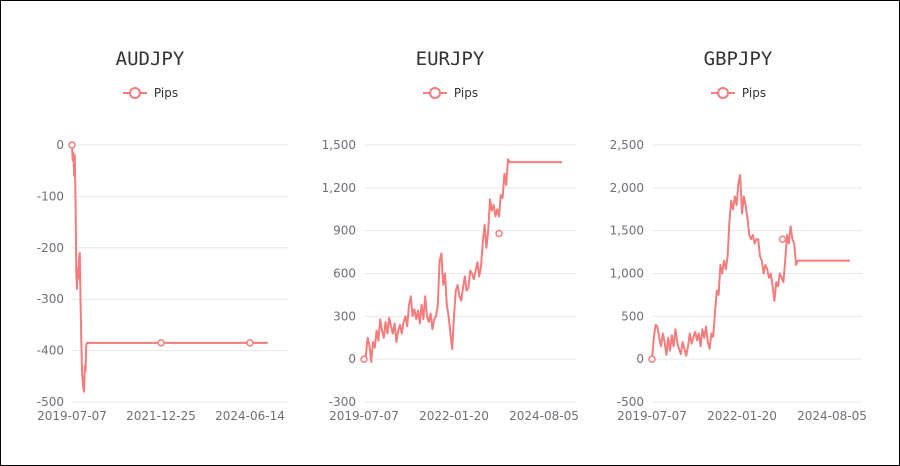 The image size is (900, 466). What do you see at coordinates (627, 274) in the screenshot?
I see `y-tick-label: 1,000` at bounding box center [627, 274].